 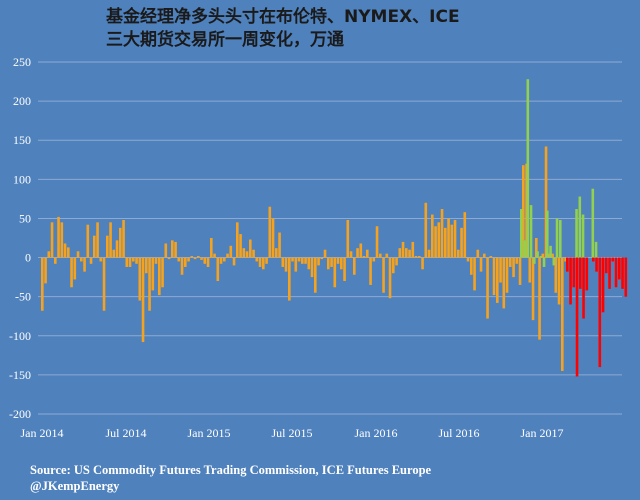 I want to click on y-tick-label: 250, so click(x=22, y=62).